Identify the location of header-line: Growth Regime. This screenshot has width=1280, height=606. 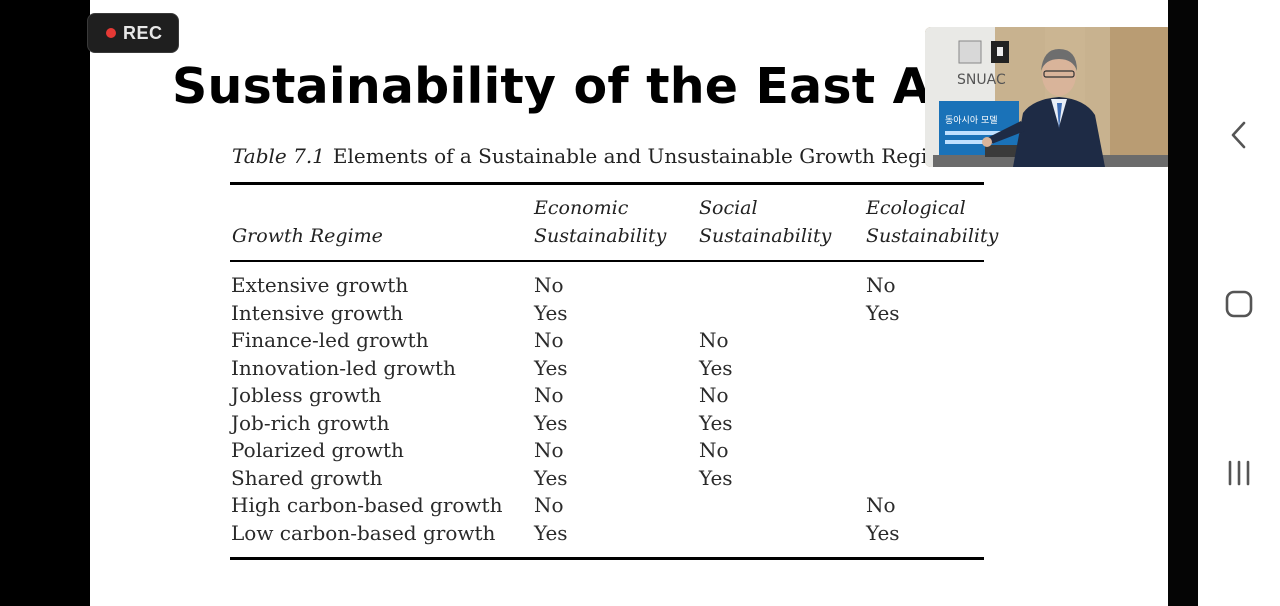
(307, 236).